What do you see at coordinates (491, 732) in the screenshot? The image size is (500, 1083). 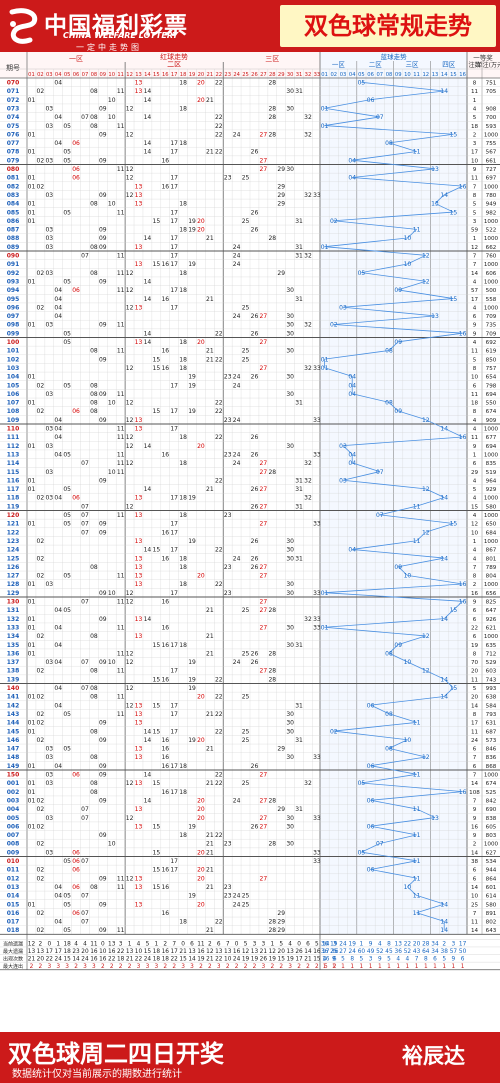 I see `prize-amount: 687` at bounding box center [491, 732].